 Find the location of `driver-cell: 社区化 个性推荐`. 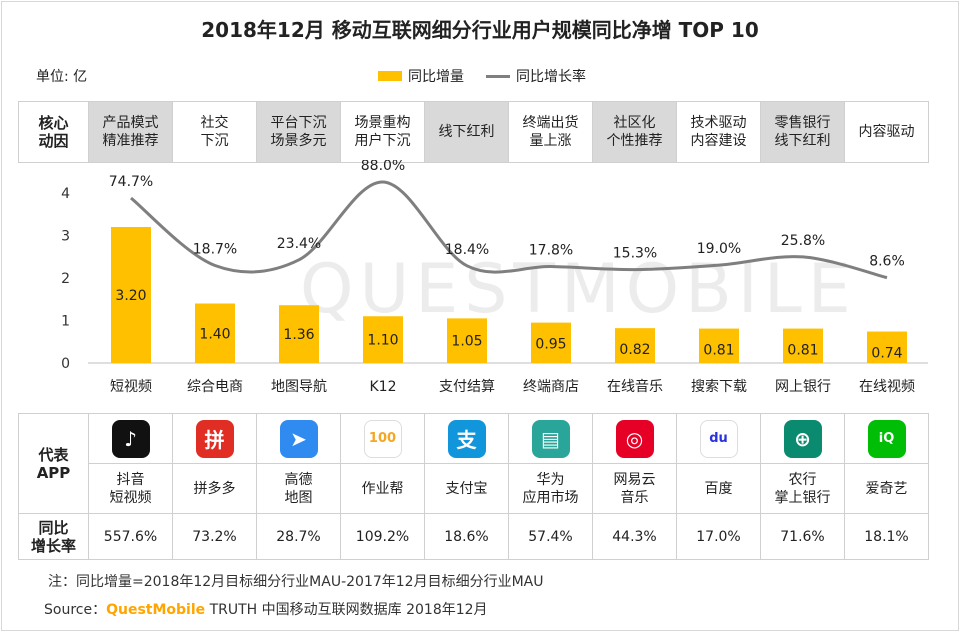

driver-cell: 社区化 个性推荐 is located at coordinates (634, 132).